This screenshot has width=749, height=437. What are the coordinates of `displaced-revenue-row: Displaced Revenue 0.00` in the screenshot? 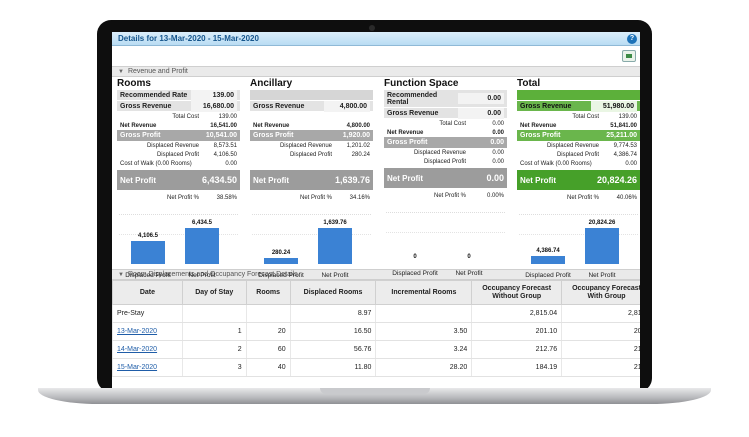 It's located at (458, 152).